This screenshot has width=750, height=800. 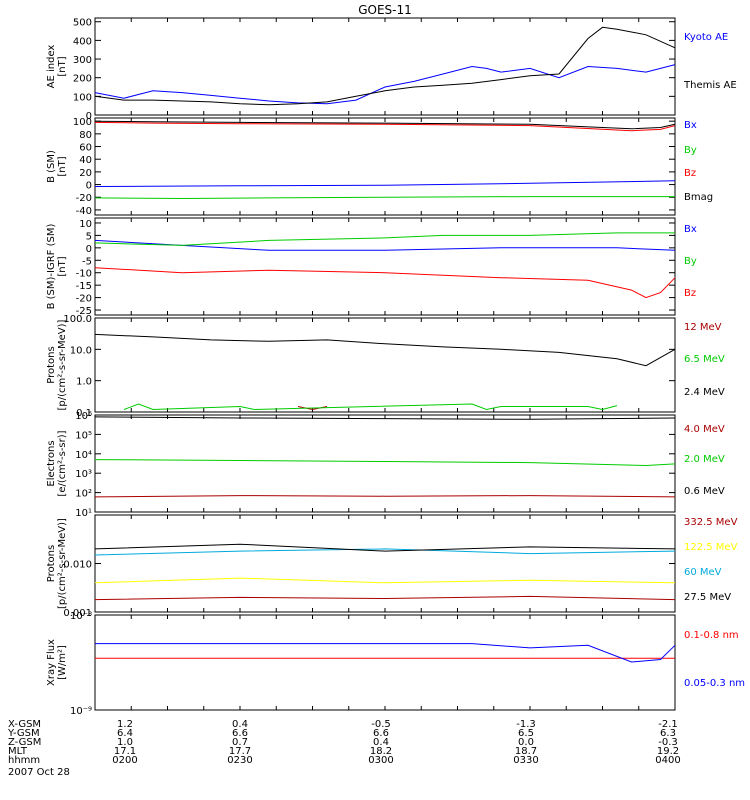 What do you see at coordinates (24, 724) in the screenshot?
I see `ephemeris-row-label: X-GSM` at bounding box center [24, 724].